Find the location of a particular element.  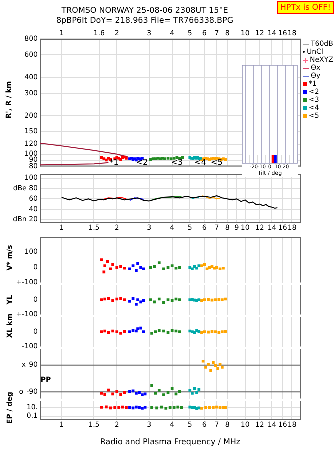

annotation: <4 is located at coordinates (200, 162).